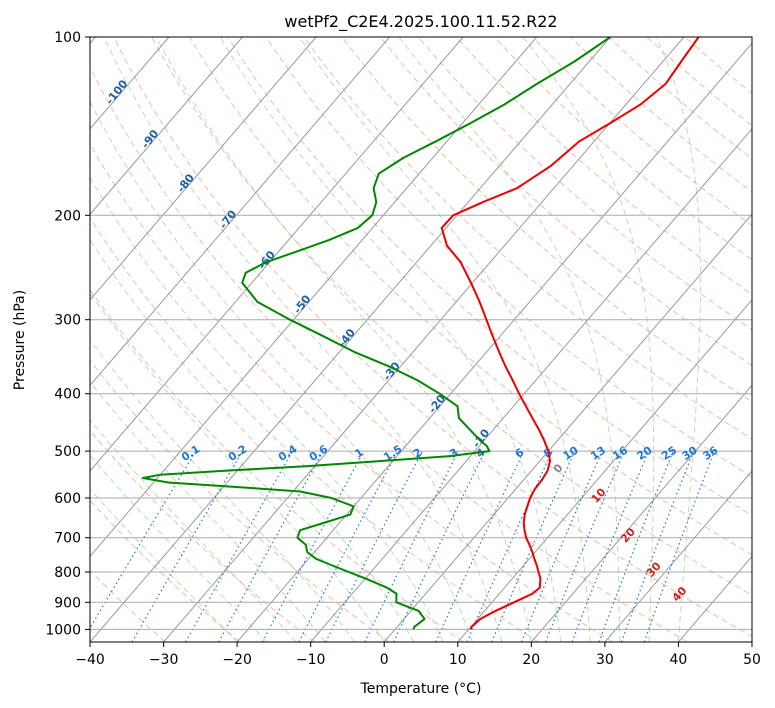  I want to click on dry-adiabat-label: 40, so click(680, 594).